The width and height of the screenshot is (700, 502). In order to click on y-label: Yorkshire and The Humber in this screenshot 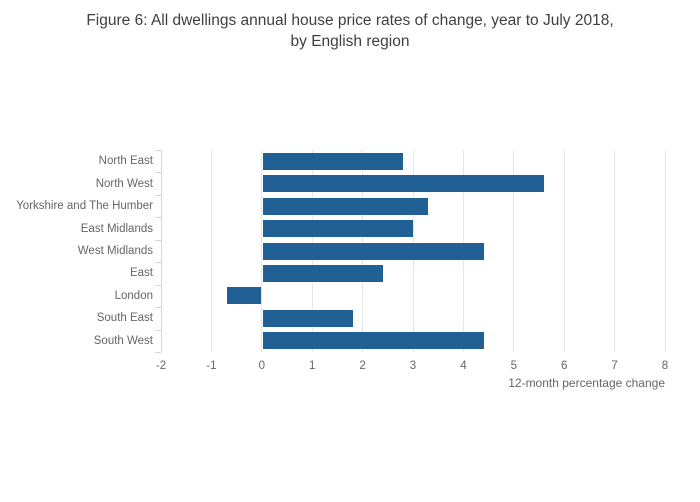, I will do `click(84, 206)`.